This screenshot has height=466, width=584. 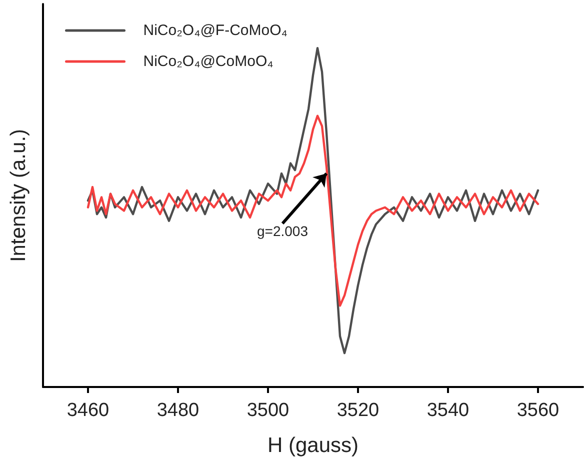 I want to click on x-tick-label: 3500, so click(x=268, y=410).